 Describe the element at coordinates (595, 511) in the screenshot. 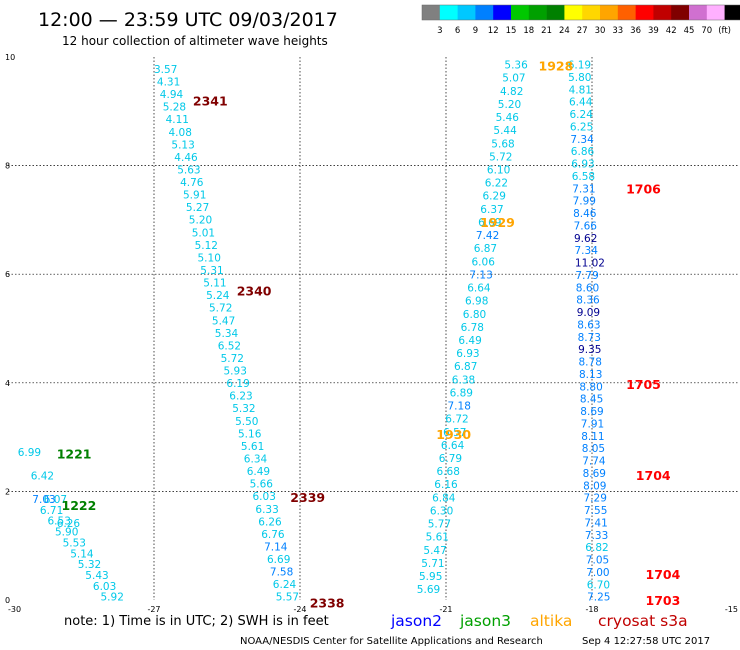

I see `wave-height-value: 7.55` at that location.